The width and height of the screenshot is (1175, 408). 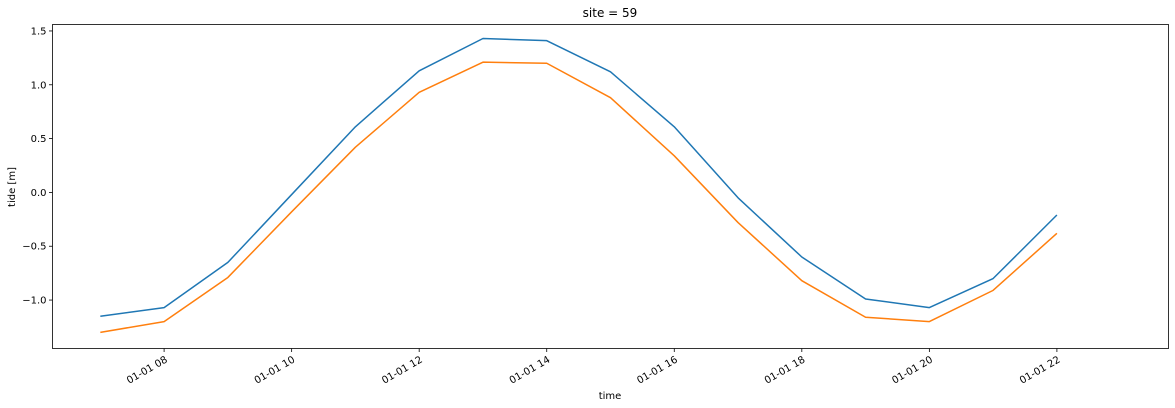 What do you see at coordinates (12, 187) in the screenshot?
I see `y-axis-label: tide [m]` at bounding box center [12, 187].